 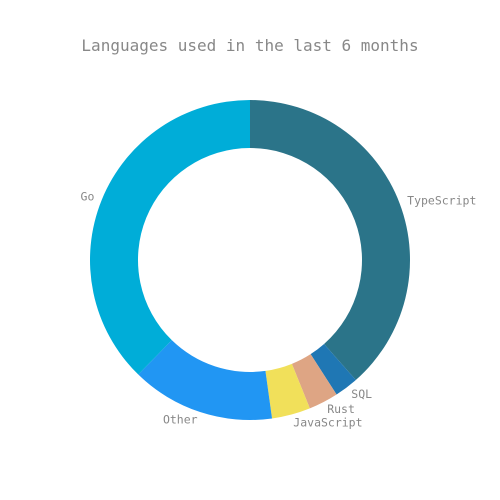 I want to click on label-javascript: JavaScript, so click(x=327, y=422).